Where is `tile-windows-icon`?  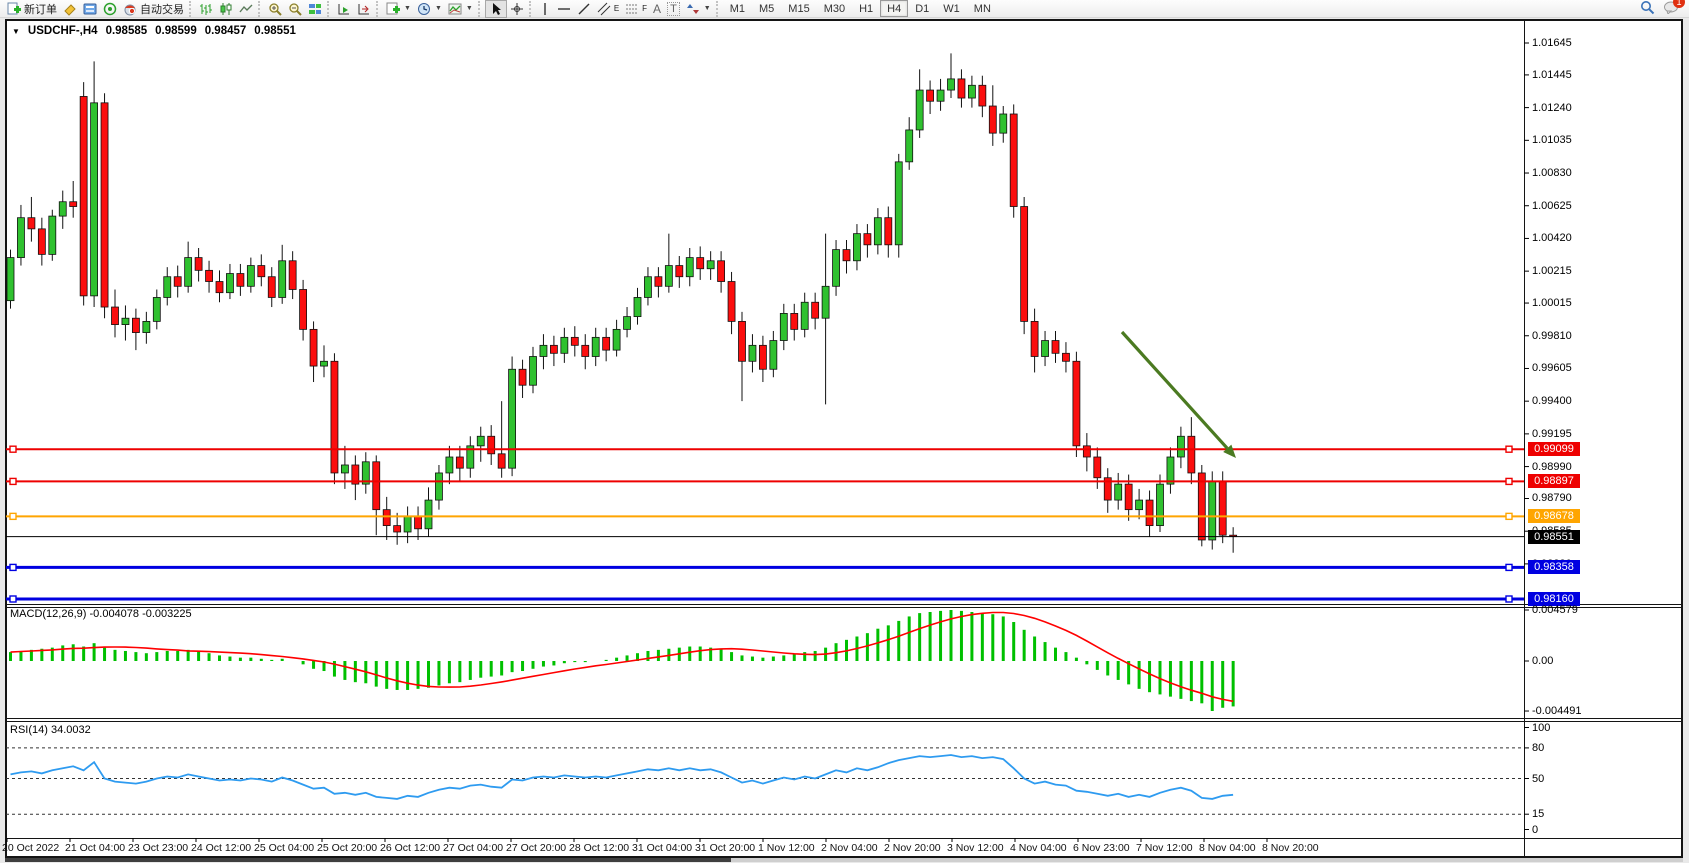
tile-windows-icon is located at coordinates (315, 9).